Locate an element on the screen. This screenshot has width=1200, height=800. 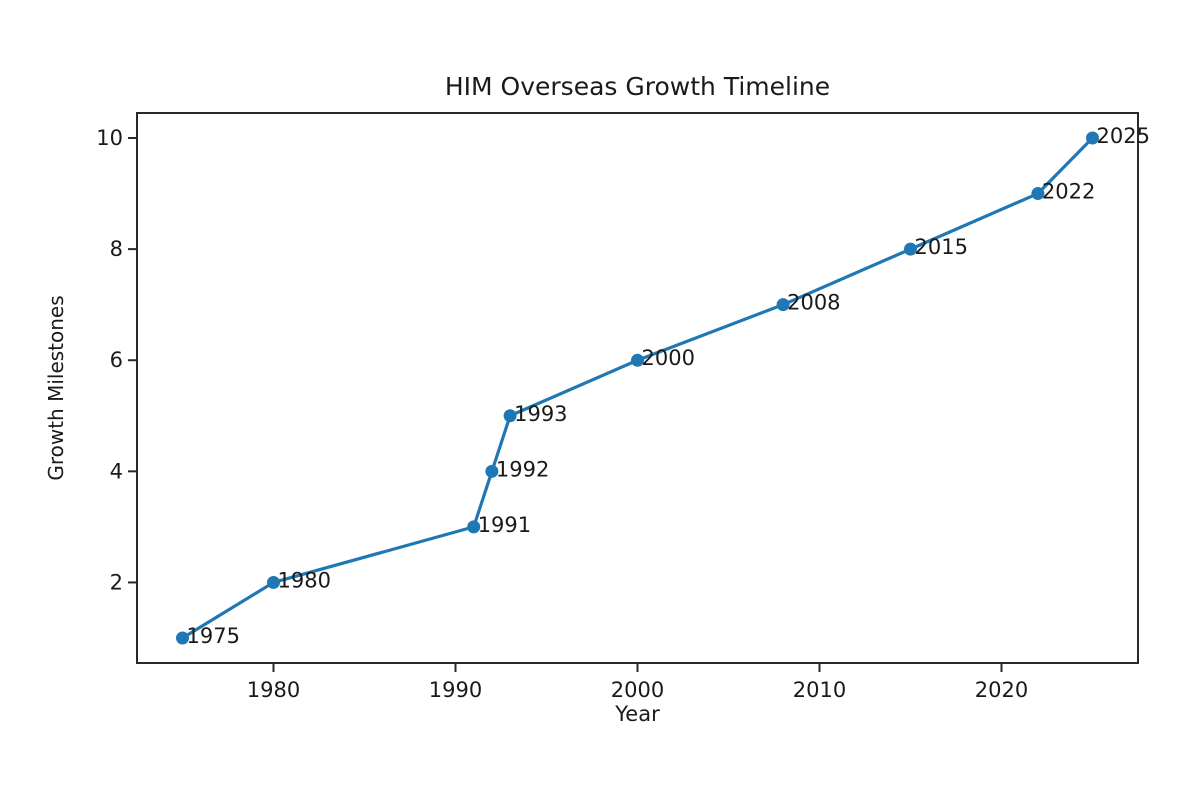
point-label: 1992 is located at coordinates (522, 469).